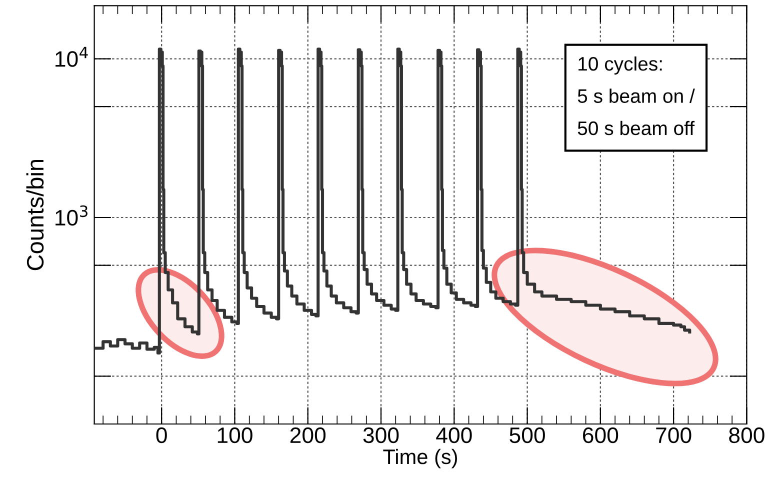  Describe the element at coordinates (72, 215) in the screenshot. I see `y-tick-label: 10$^{3}$` at that location.